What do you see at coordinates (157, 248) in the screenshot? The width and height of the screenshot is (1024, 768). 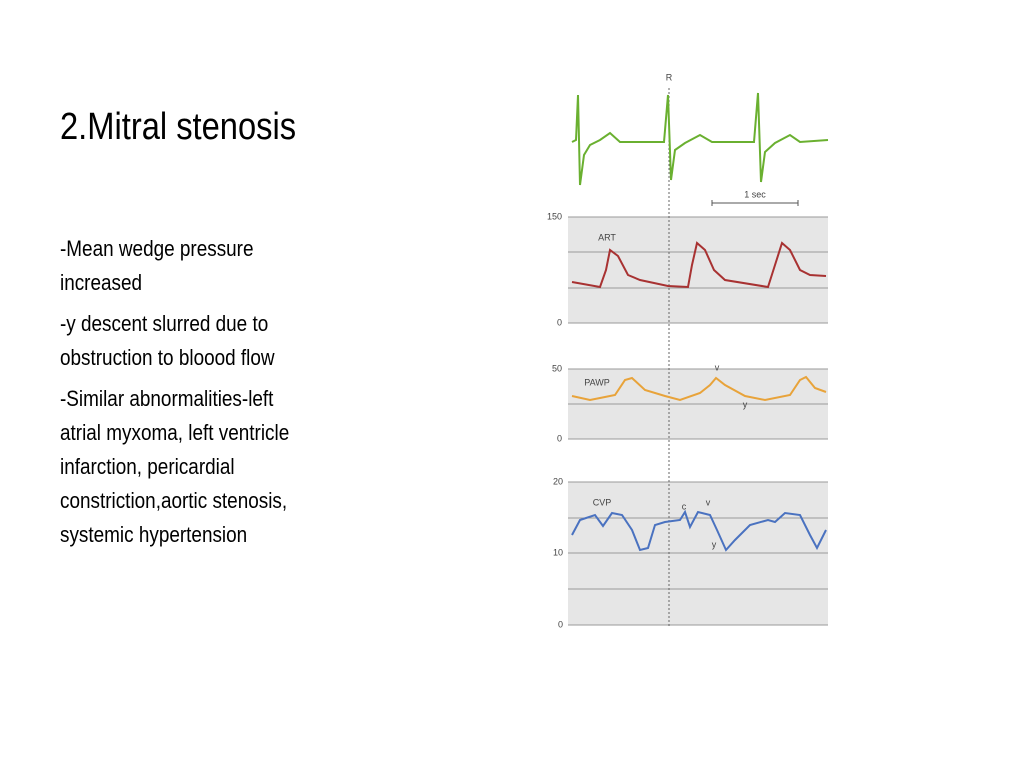 I see `bullet-line: -Mean wedge pressure` at bounding box center [157, 248].